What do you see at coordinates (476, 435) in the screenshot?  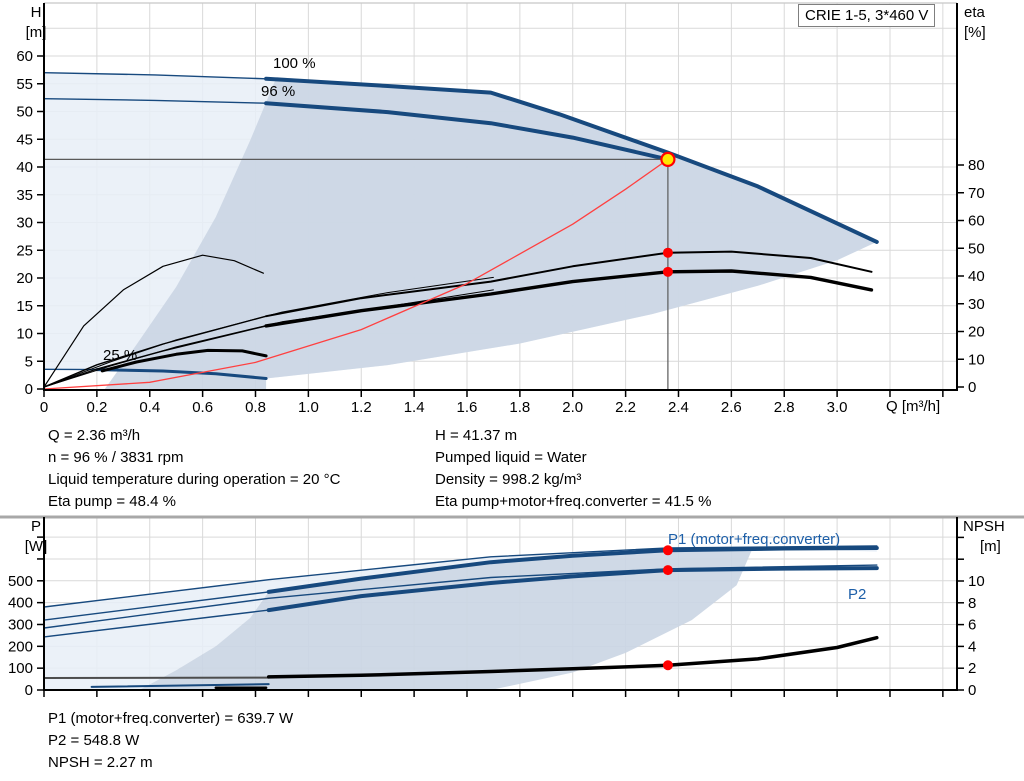 I see `info-head: H = 41.37 m` at bounding box center [476, 435].